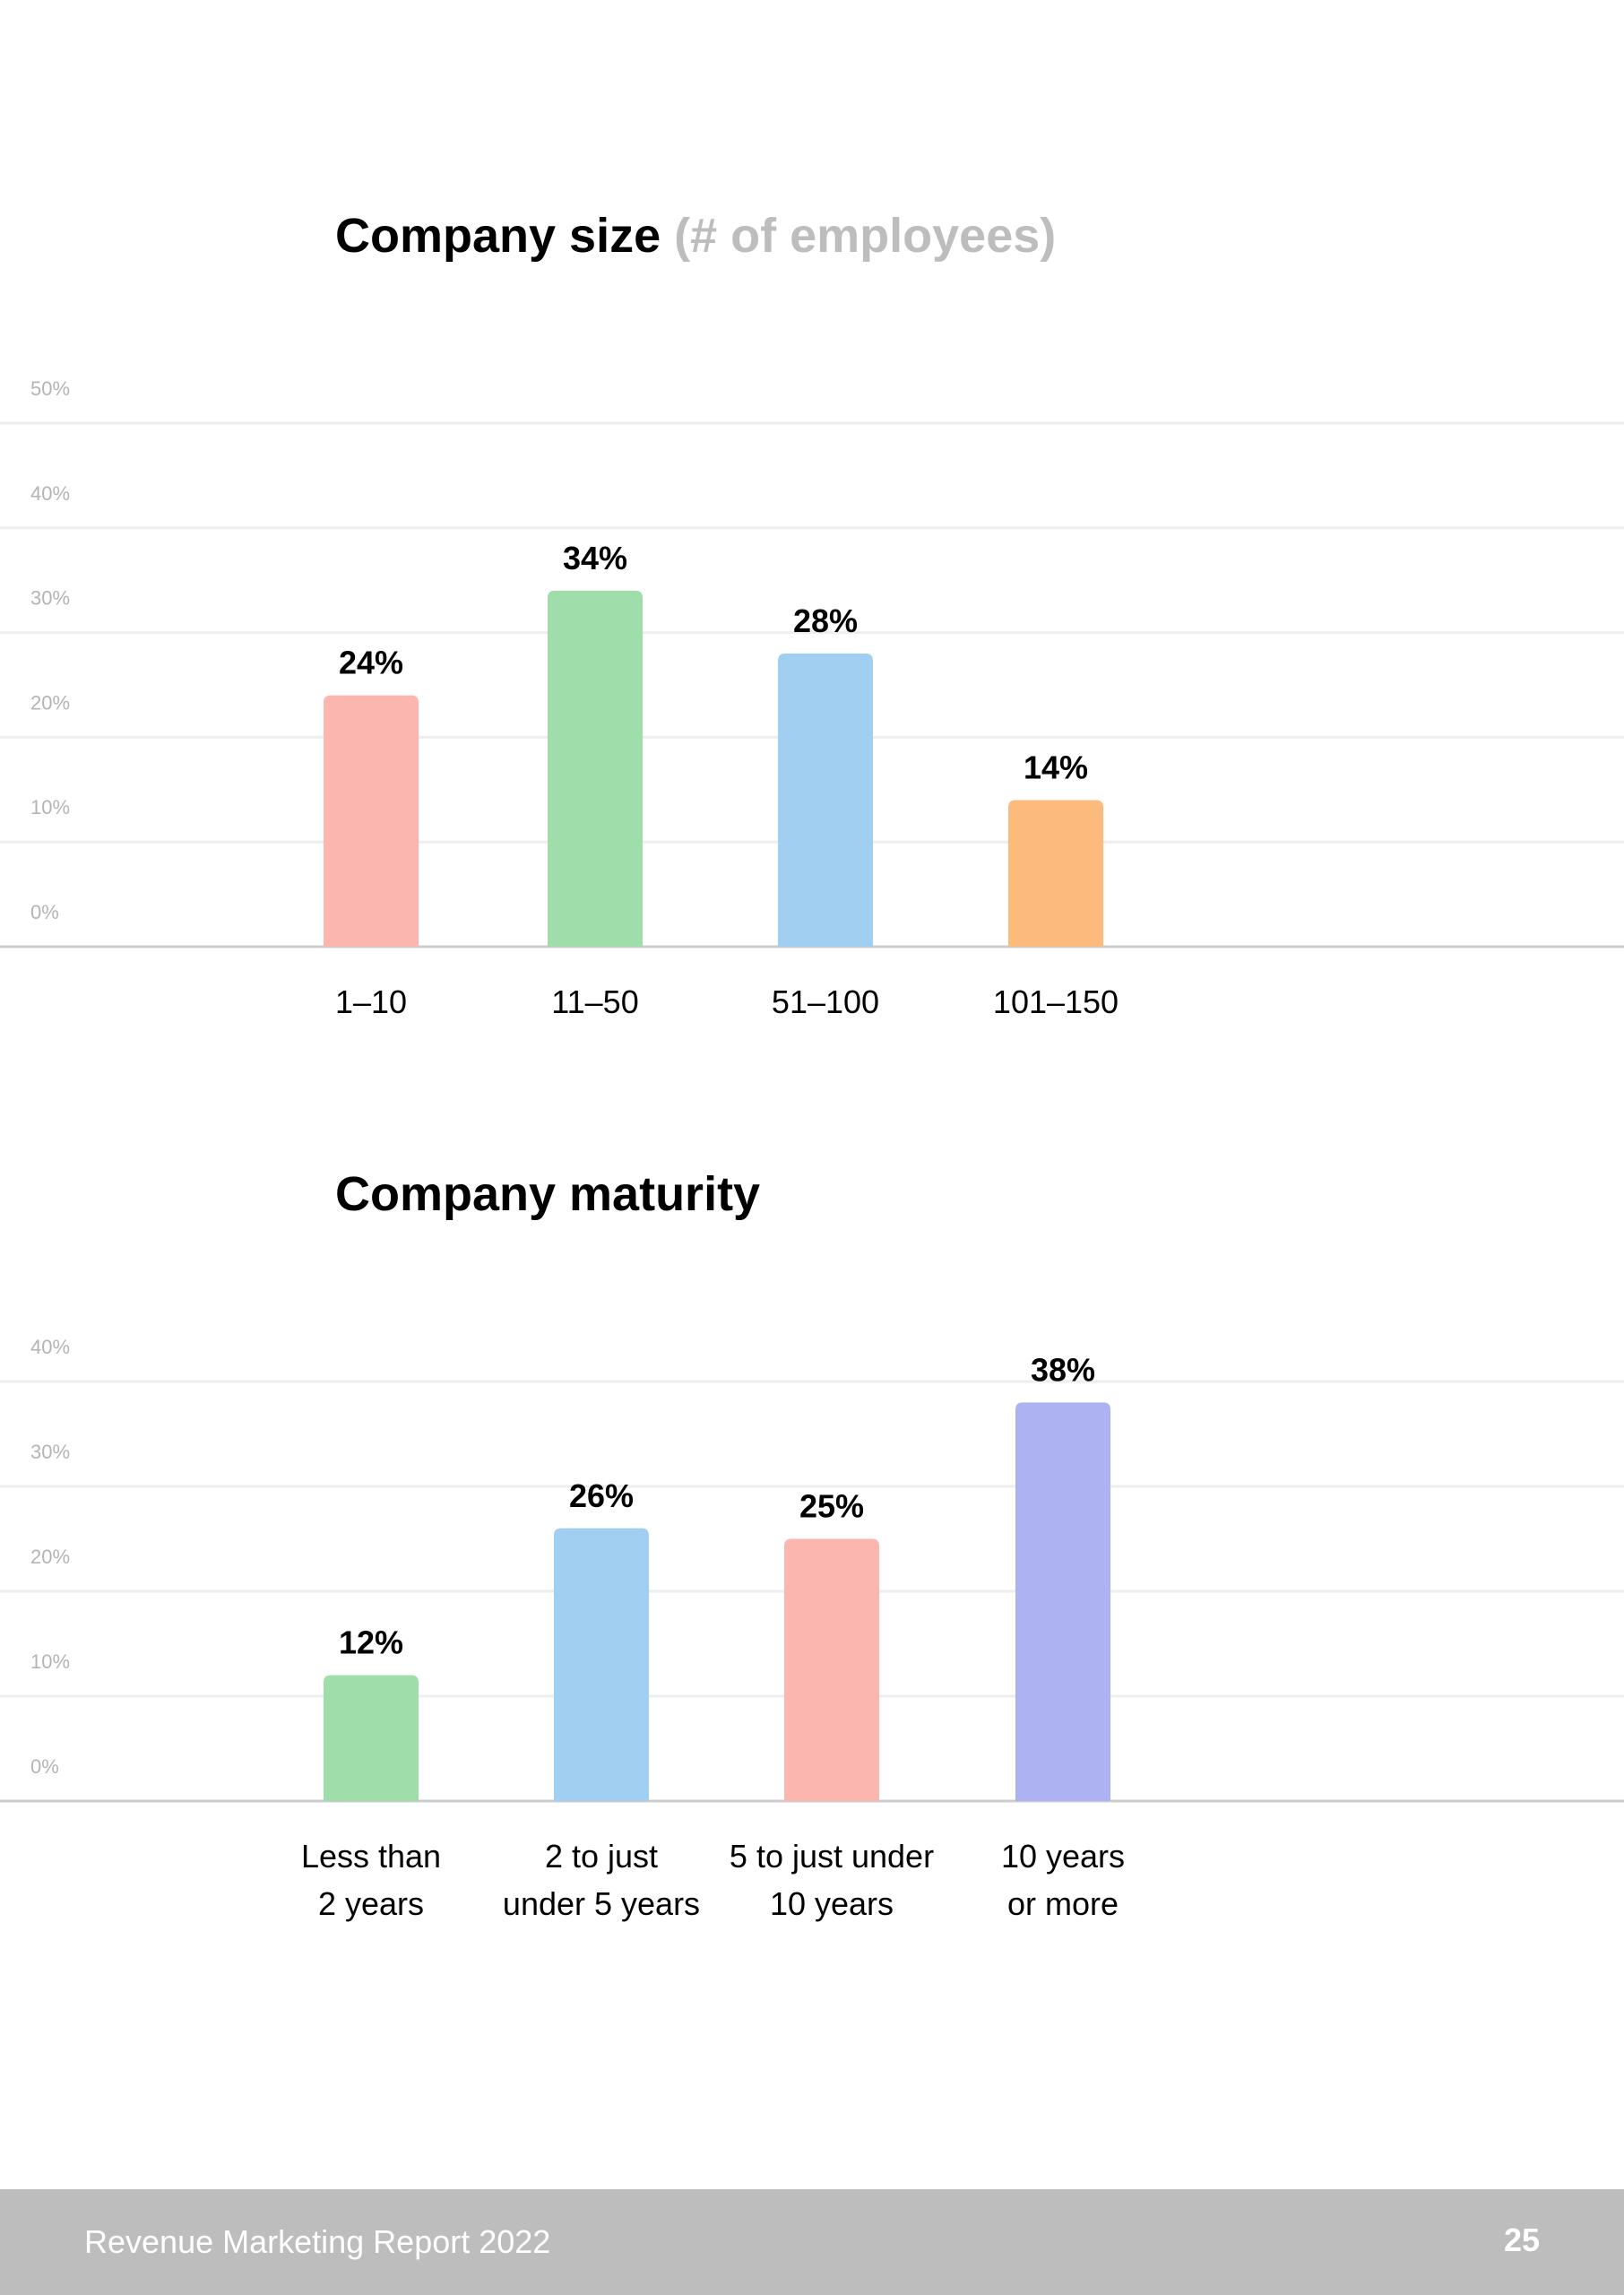 The image size is (1624, 2295). What do you see at coordinates (1056, 1002) in the screenshot?
I see `company-size-category-label: 101–150` at bounding box center [1056, 1002].